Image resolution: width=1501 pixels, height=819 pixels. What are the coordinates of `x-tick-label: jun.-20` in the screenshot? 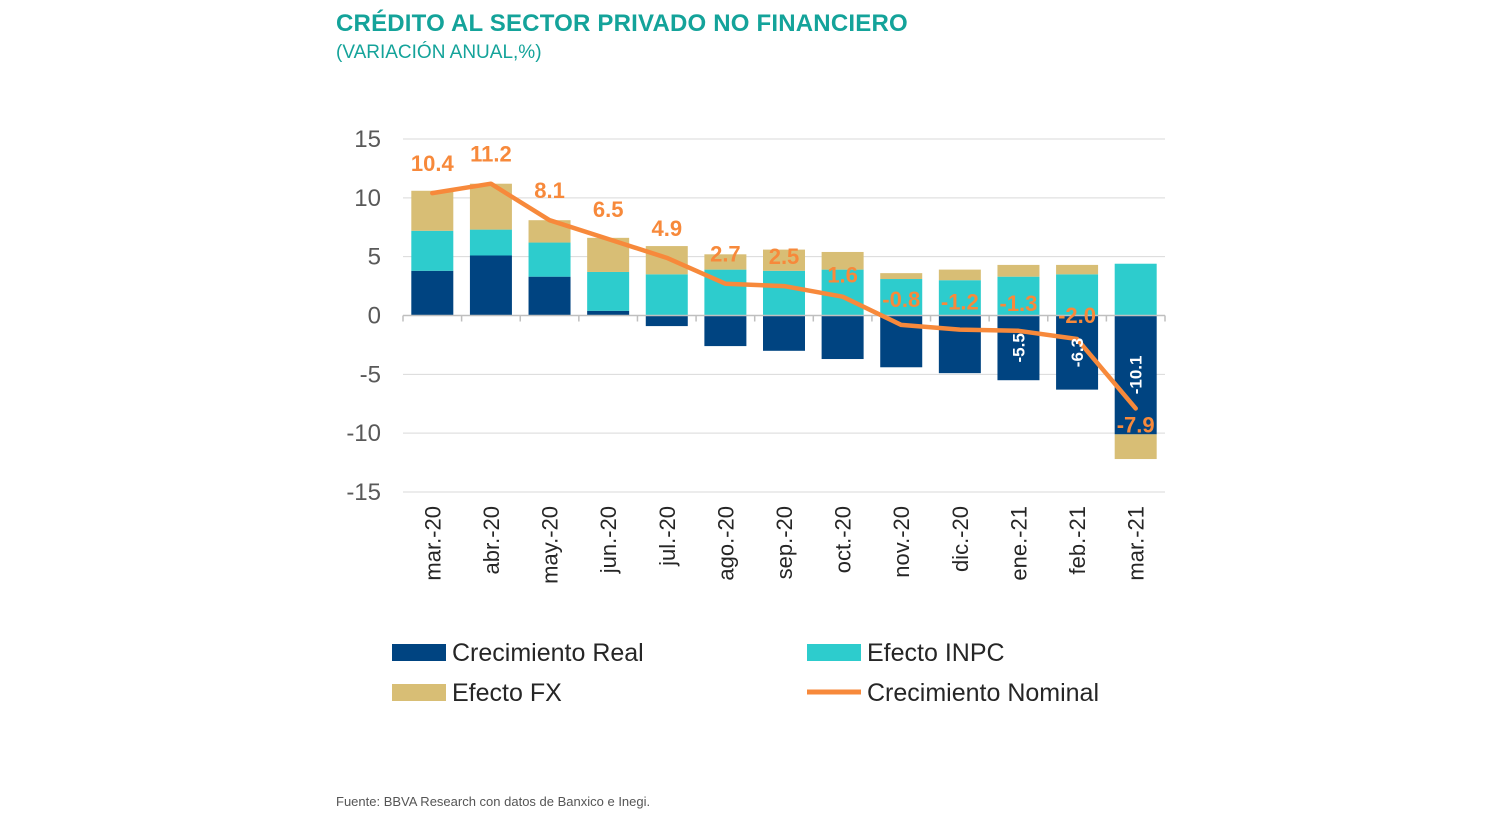 It's located at (608, 540).